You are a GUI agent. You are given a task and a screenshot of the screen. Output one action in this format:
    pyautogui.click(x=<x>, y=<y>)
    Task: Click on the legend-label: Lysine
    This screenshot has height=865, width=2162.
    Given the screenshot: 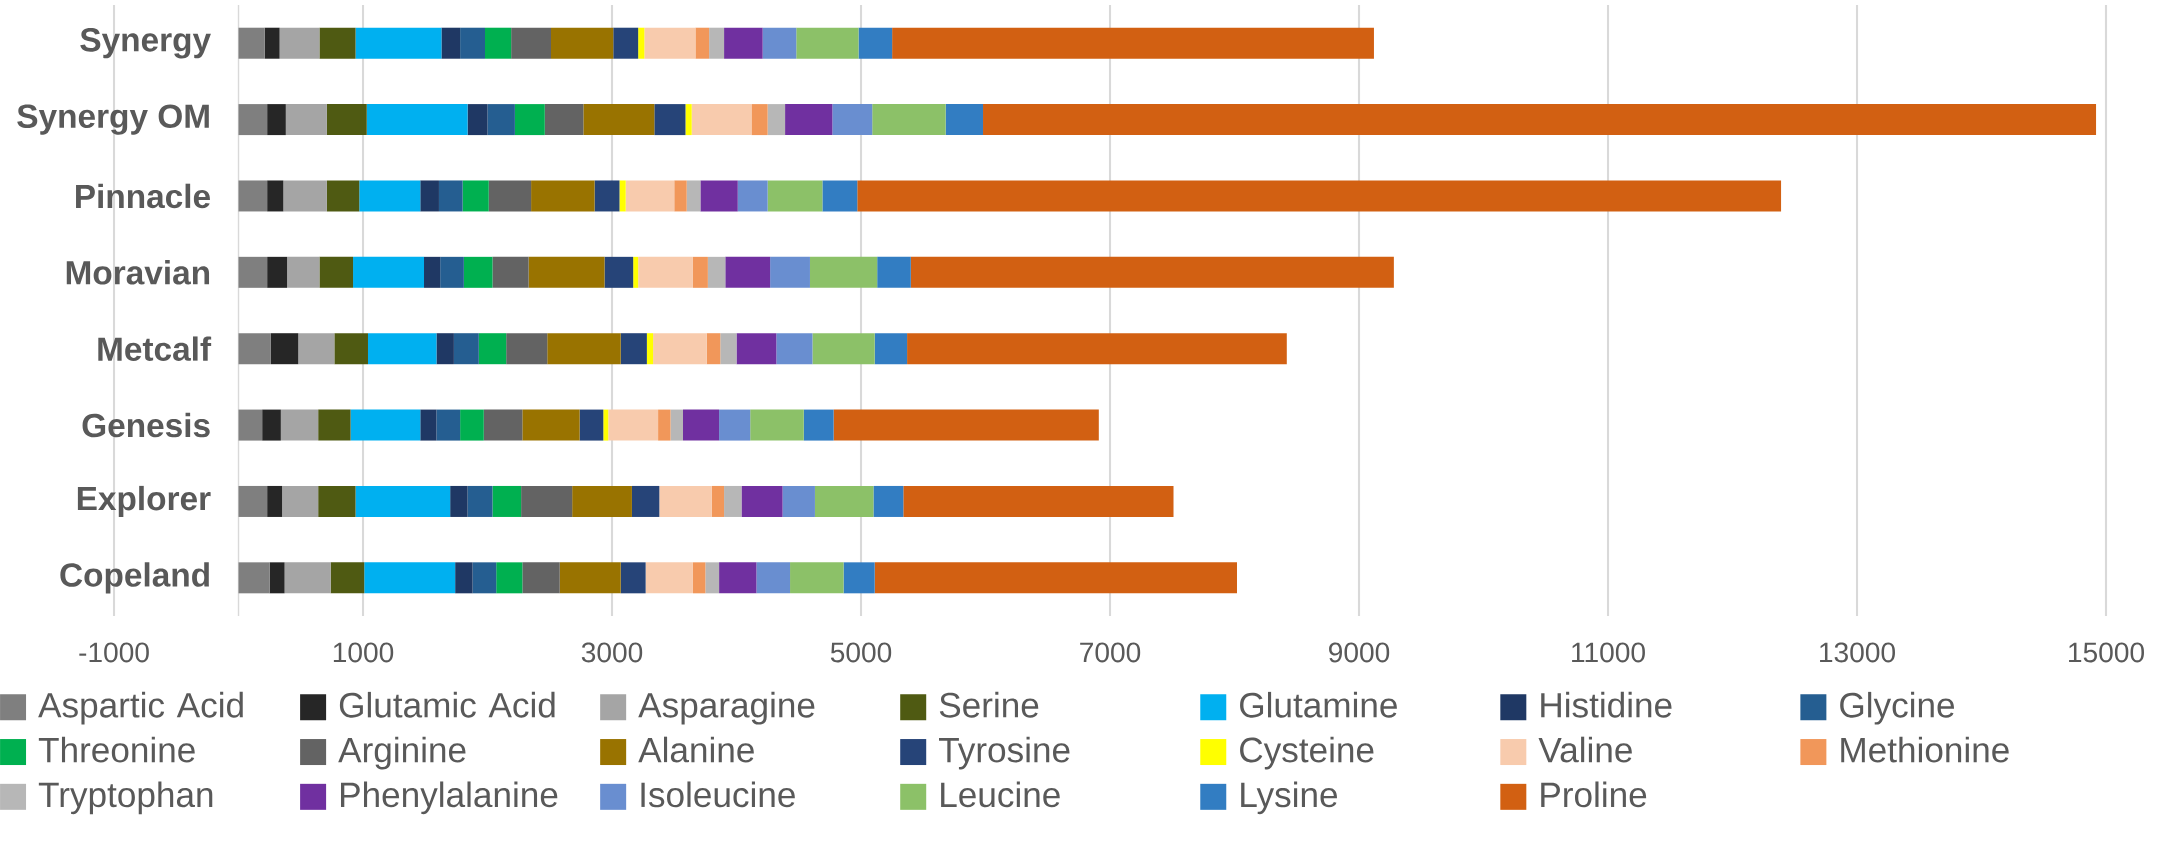 What is the action you would take?
    pyautogui.click(x=1289, y=798)
    